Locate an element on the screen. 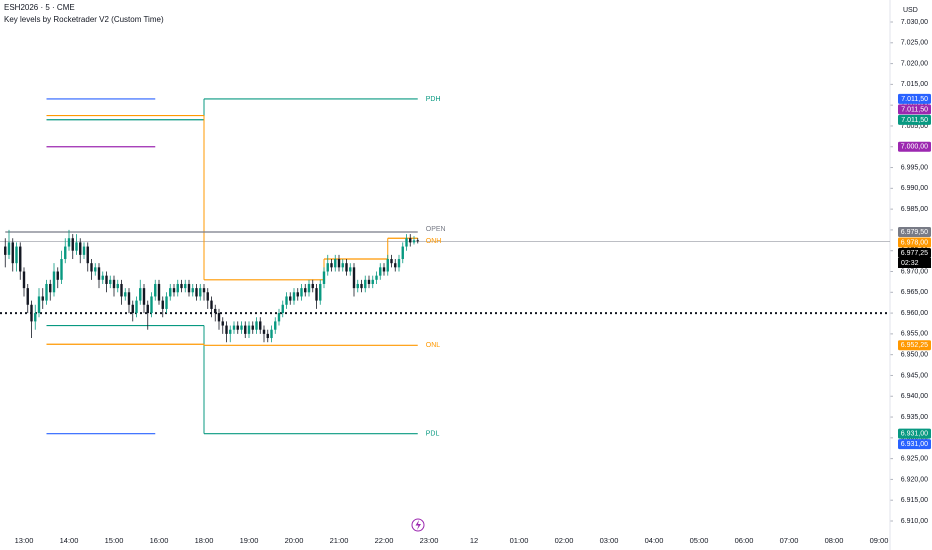 The height and width of the screenshot is (550, 932). x-tick-label: 03:00 is located at coordinates (609, 540).